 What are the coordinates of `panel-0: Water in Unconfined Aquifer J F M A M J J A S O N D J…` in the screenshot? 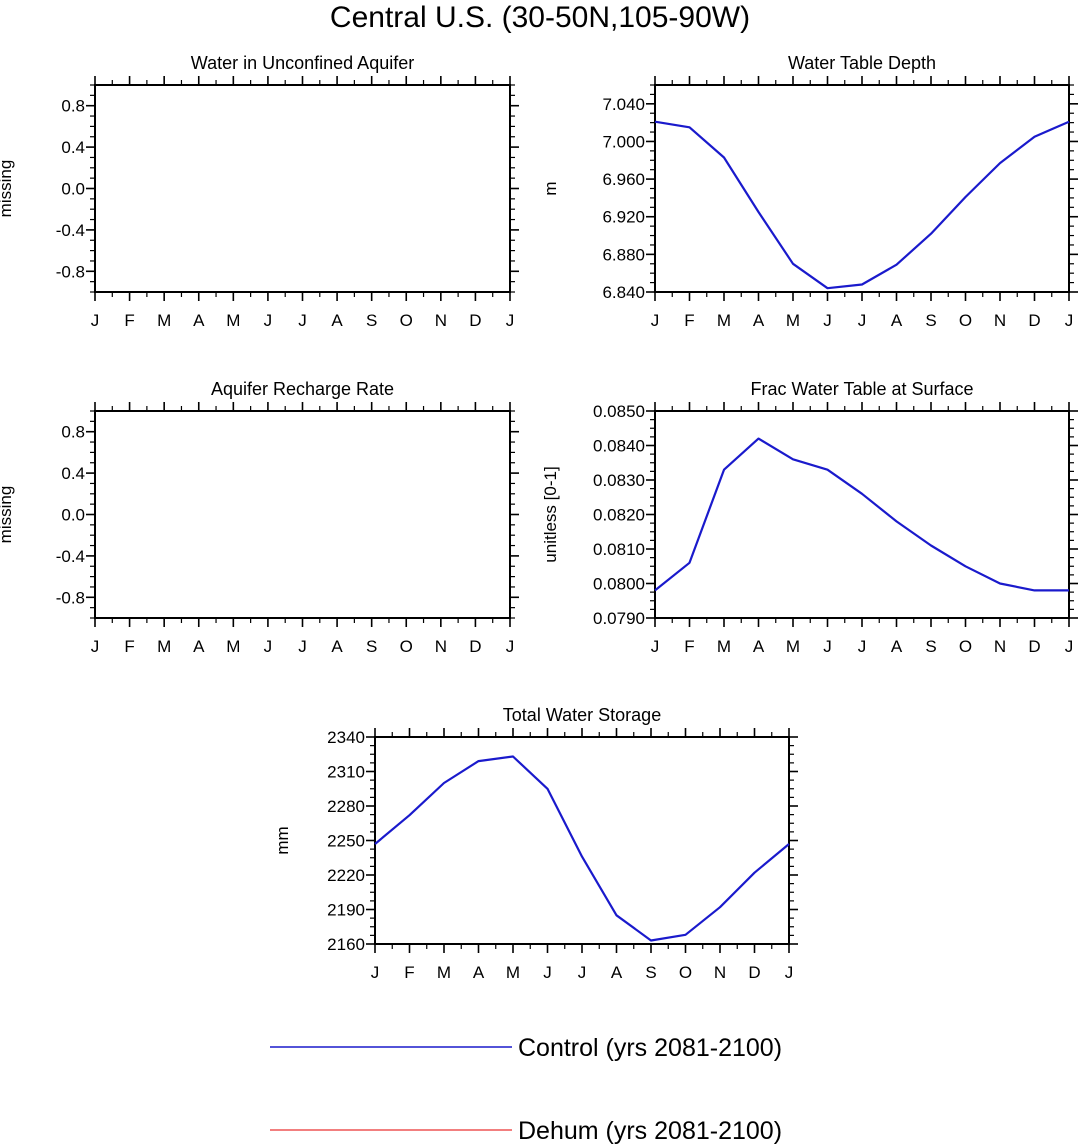 It's located at (259, 191).